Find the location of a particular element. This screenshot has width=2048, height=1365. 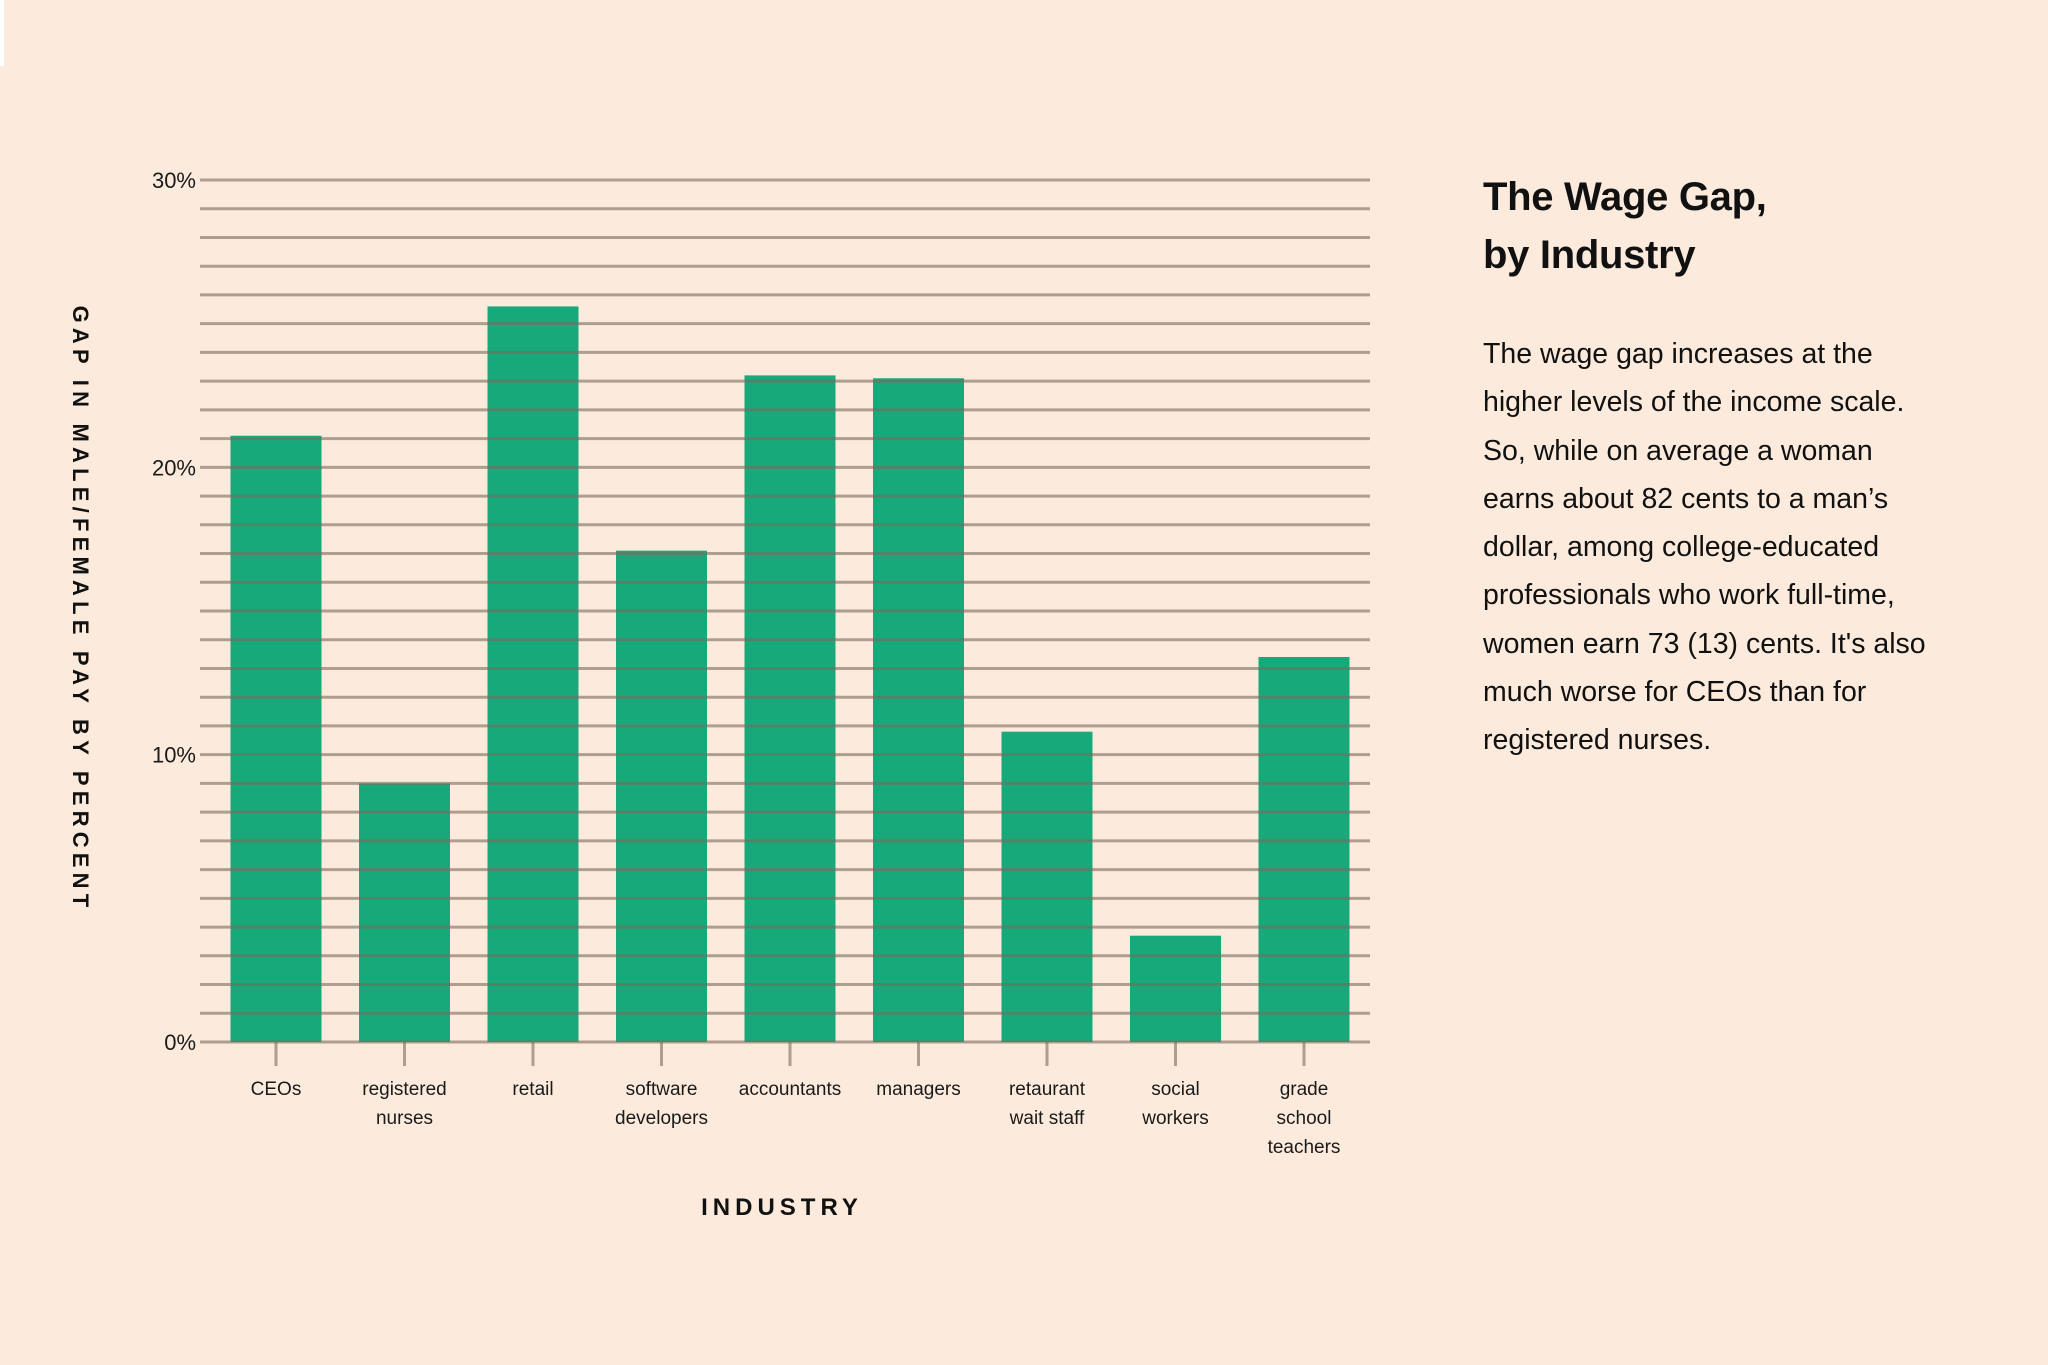

x-tick-label-line: CEOs is located at coordinates (276, 1089).